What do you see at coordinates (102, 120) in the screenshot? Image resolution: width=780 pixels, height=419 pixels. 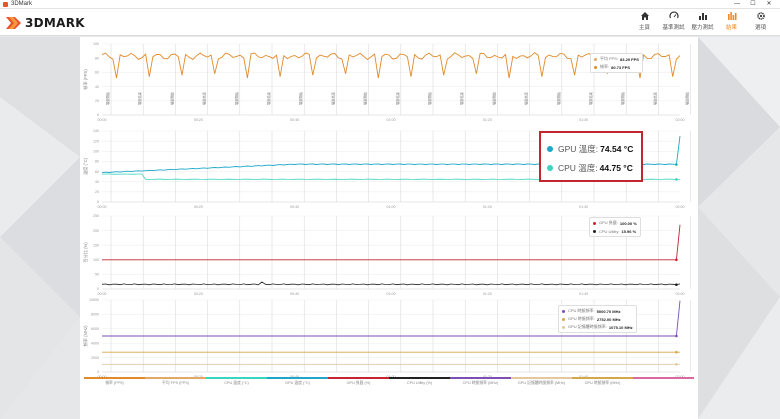 I see `x-tick-label: 00:00` at bounding box center [102, 120].